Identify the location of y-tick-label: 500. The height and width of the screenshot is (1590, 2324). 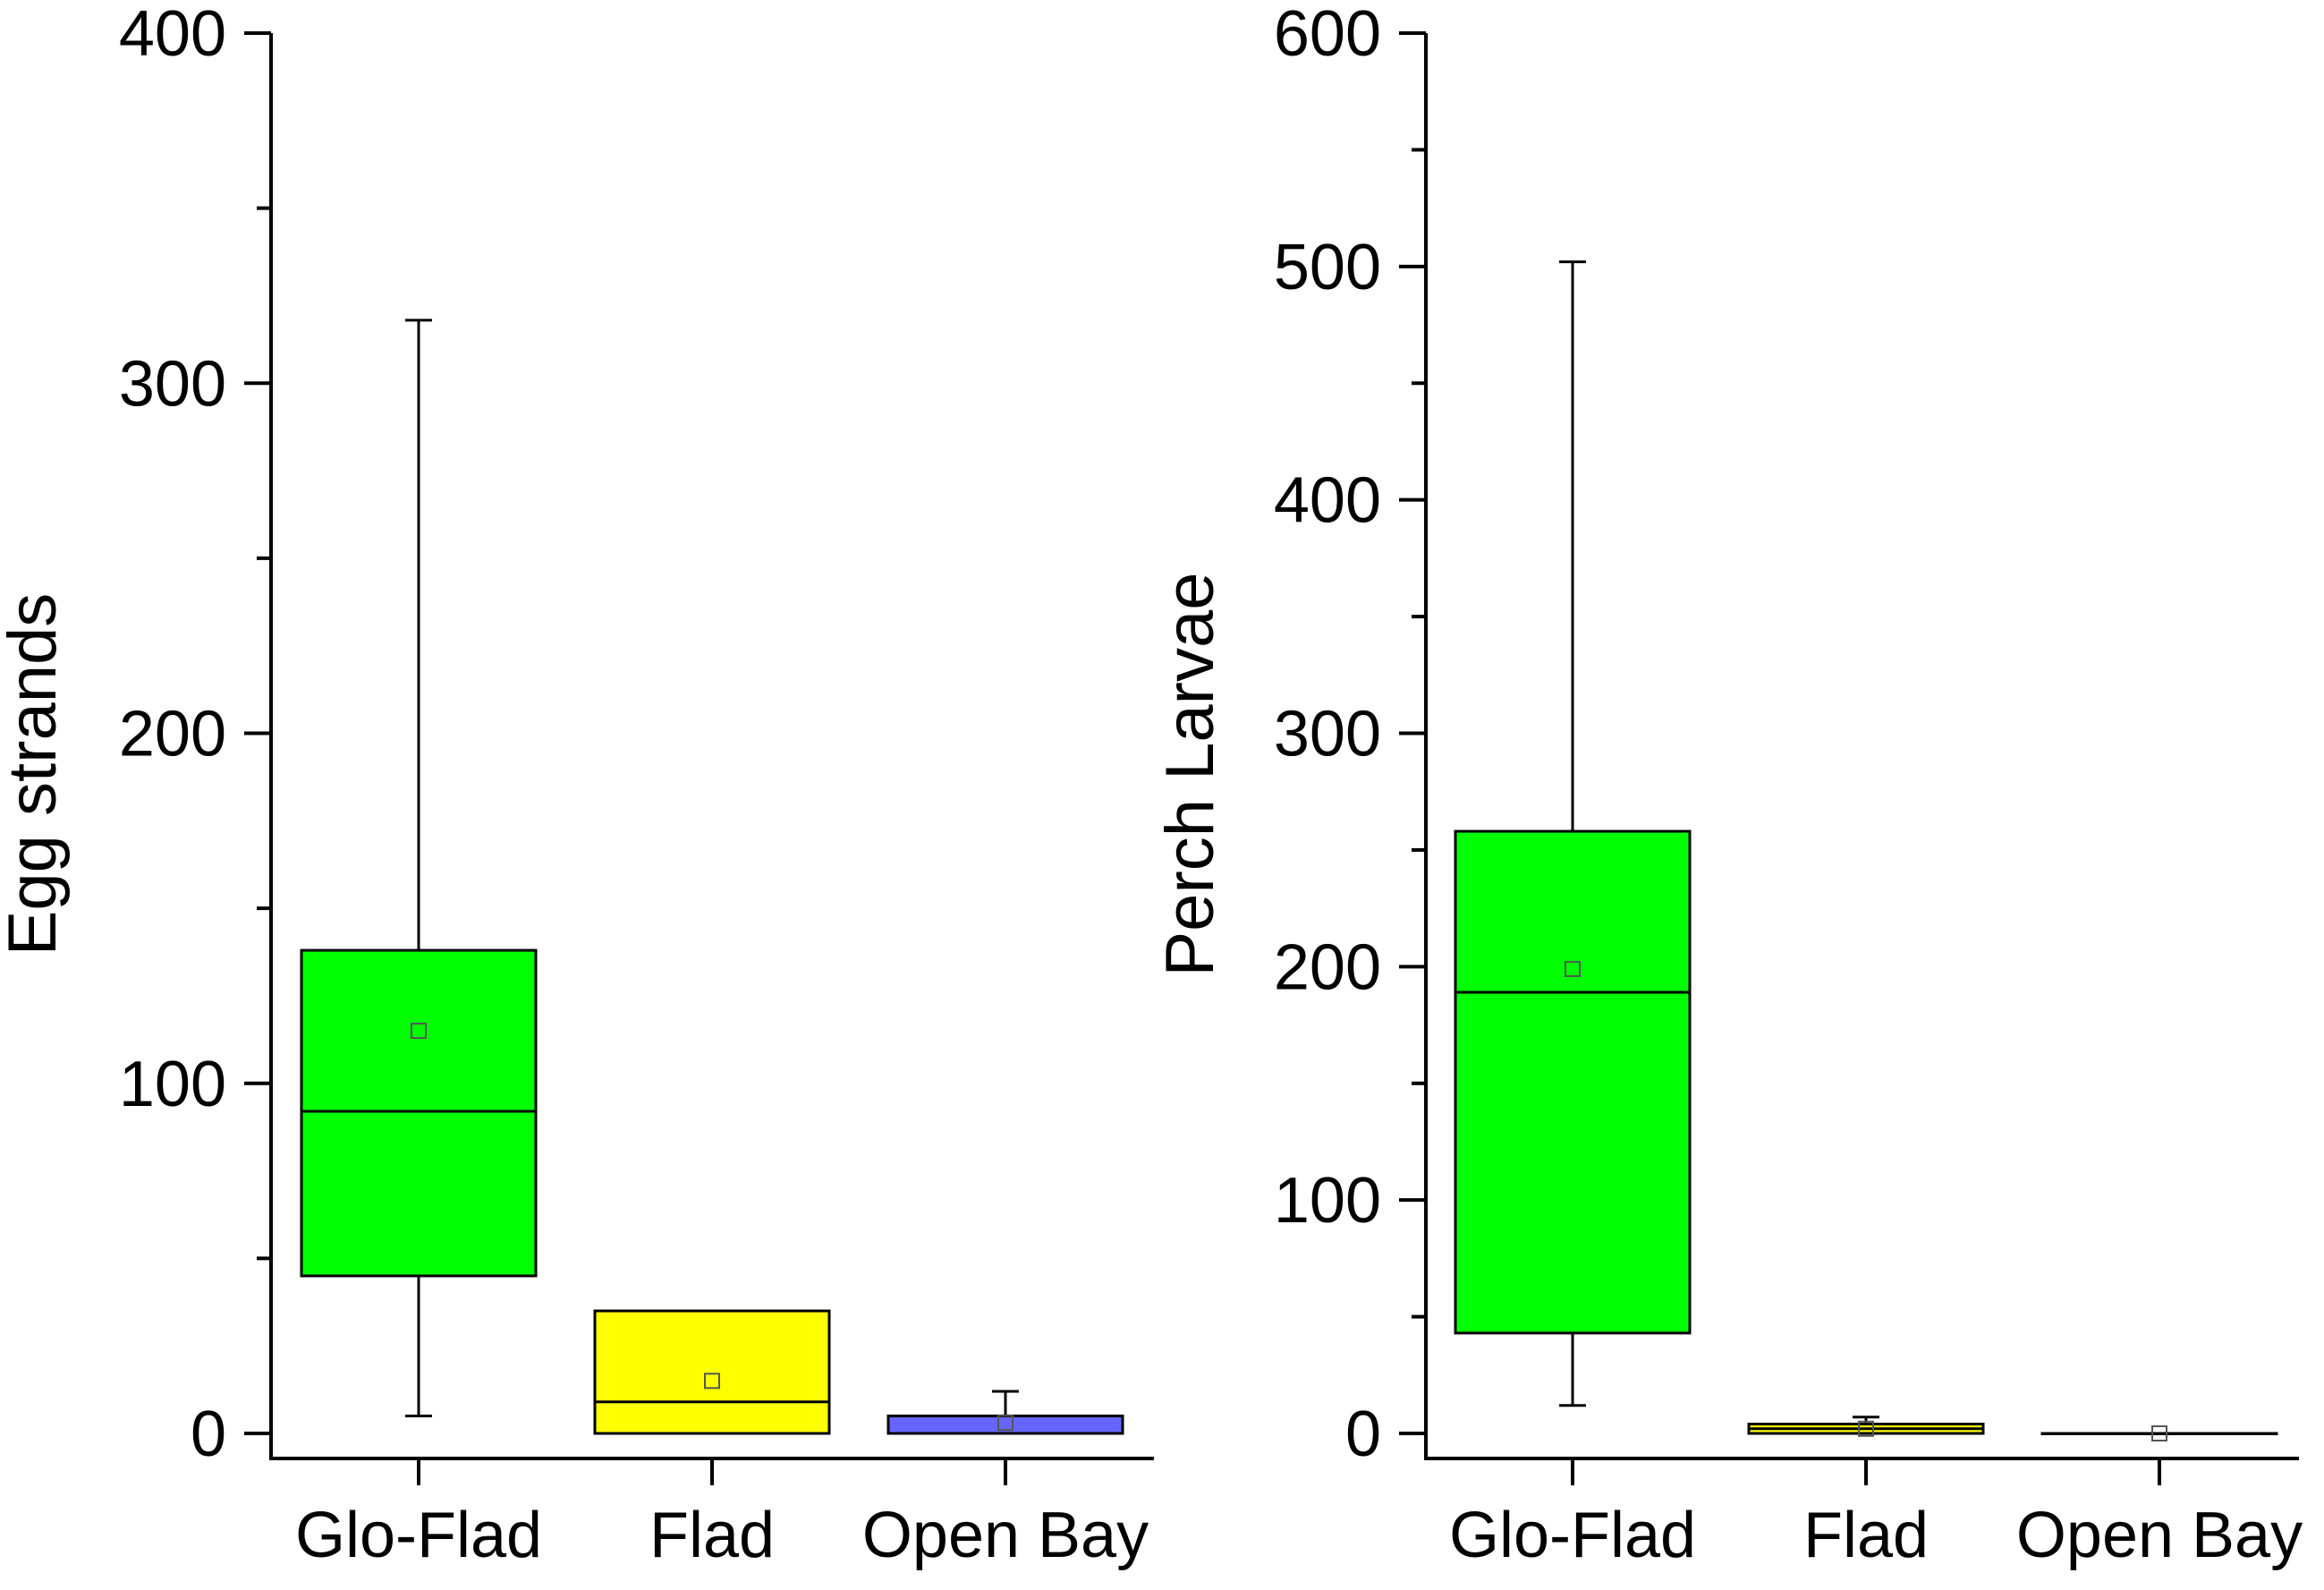
(1327, 267).